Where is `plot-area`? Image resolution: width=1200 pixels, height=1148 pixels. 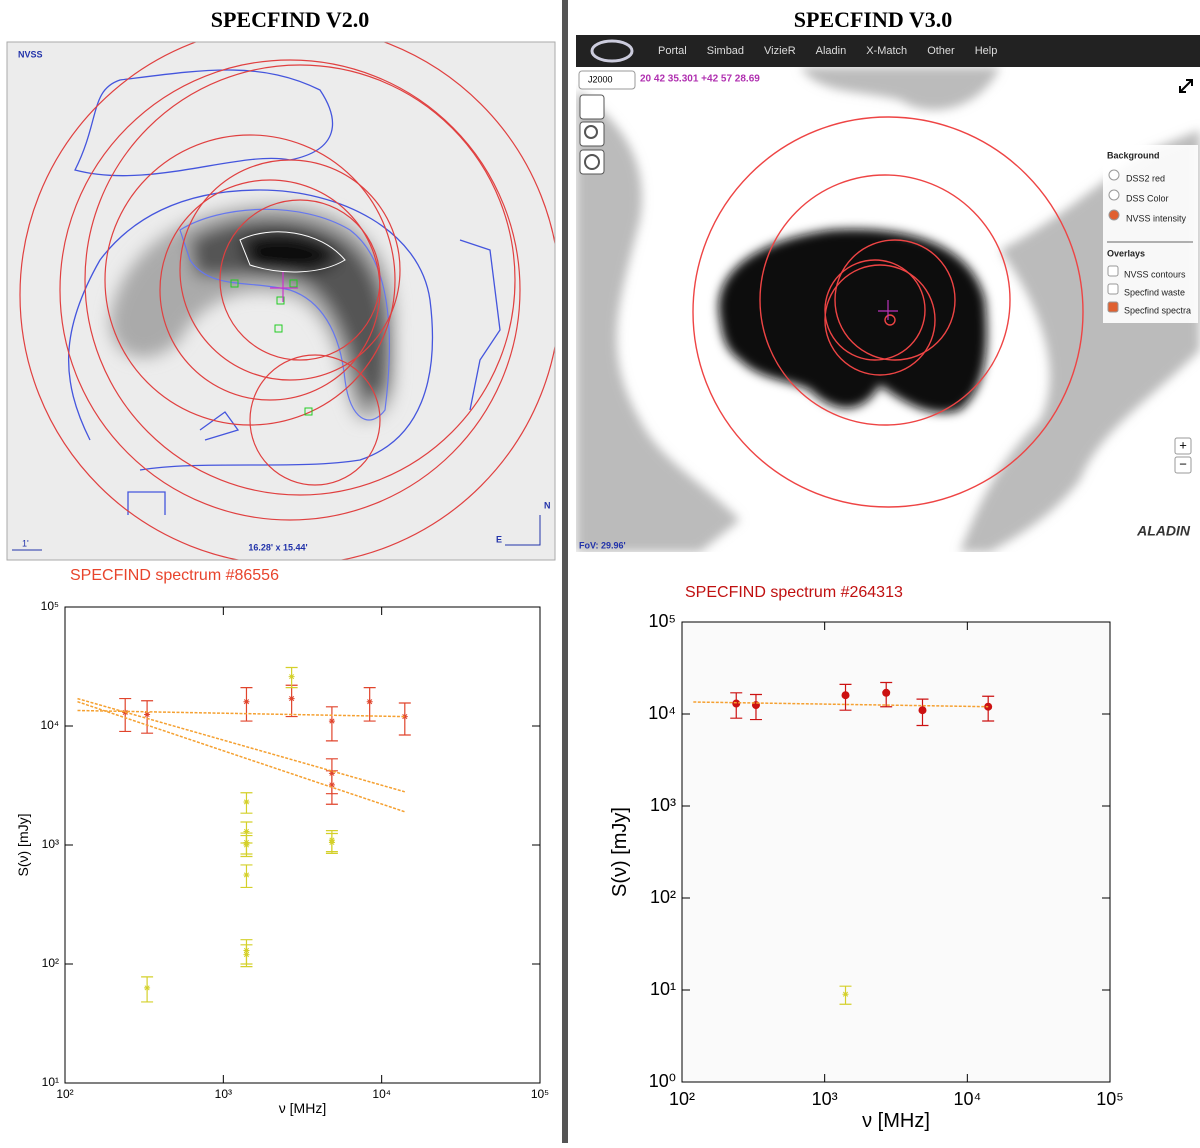 plot-area is located at coordinates (896, 852).